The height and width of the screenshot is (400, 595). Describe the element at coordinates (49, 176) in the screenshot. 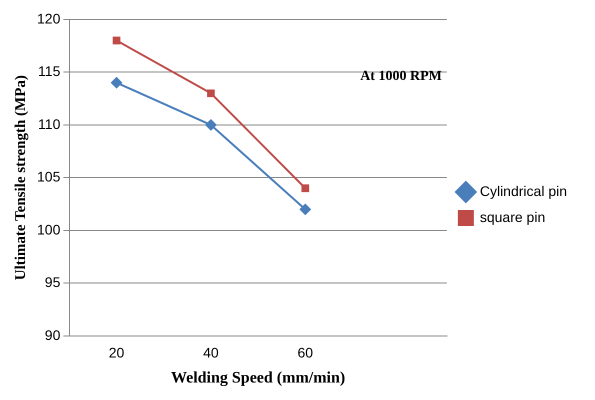

I see `y-tick-label: 105` at that location.